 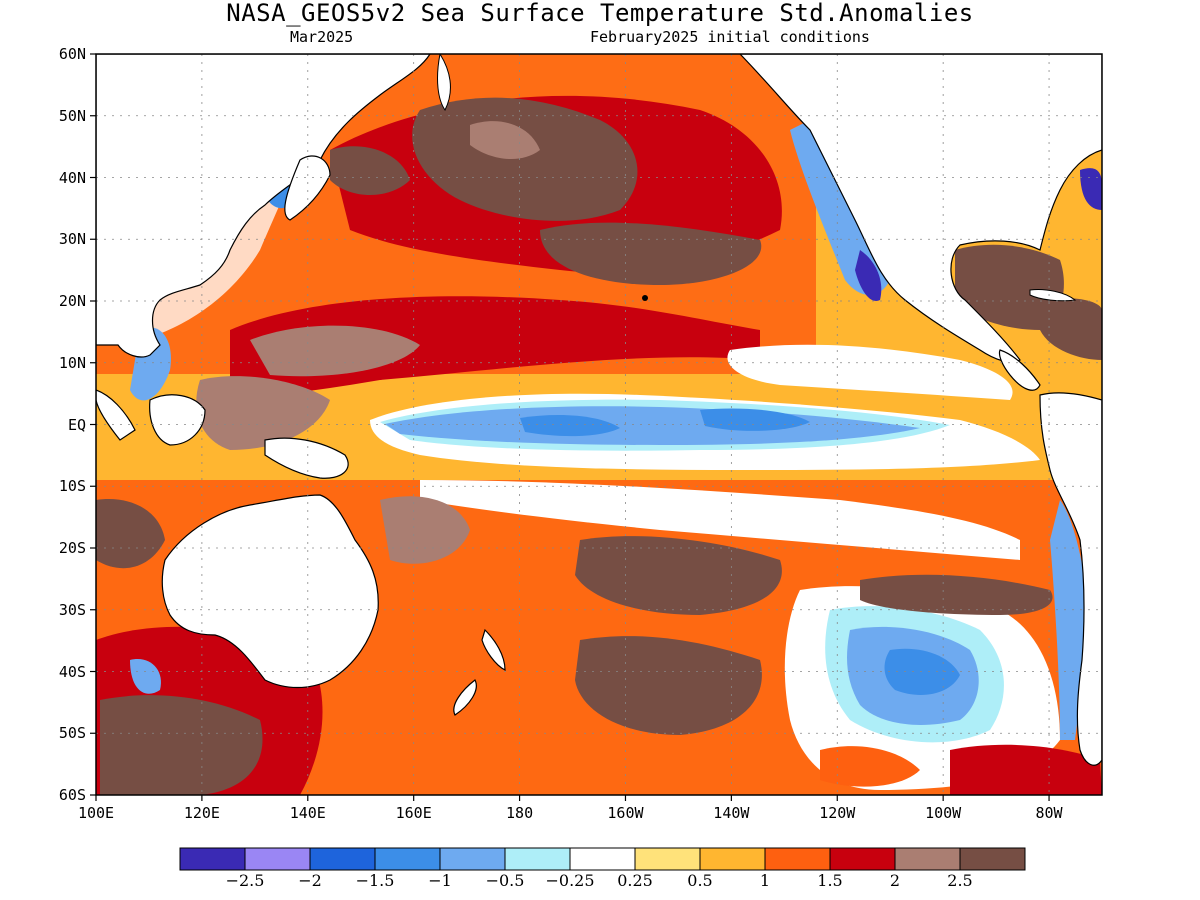 I want to click on indian-ocean-brown, so click(x=130, y=534).